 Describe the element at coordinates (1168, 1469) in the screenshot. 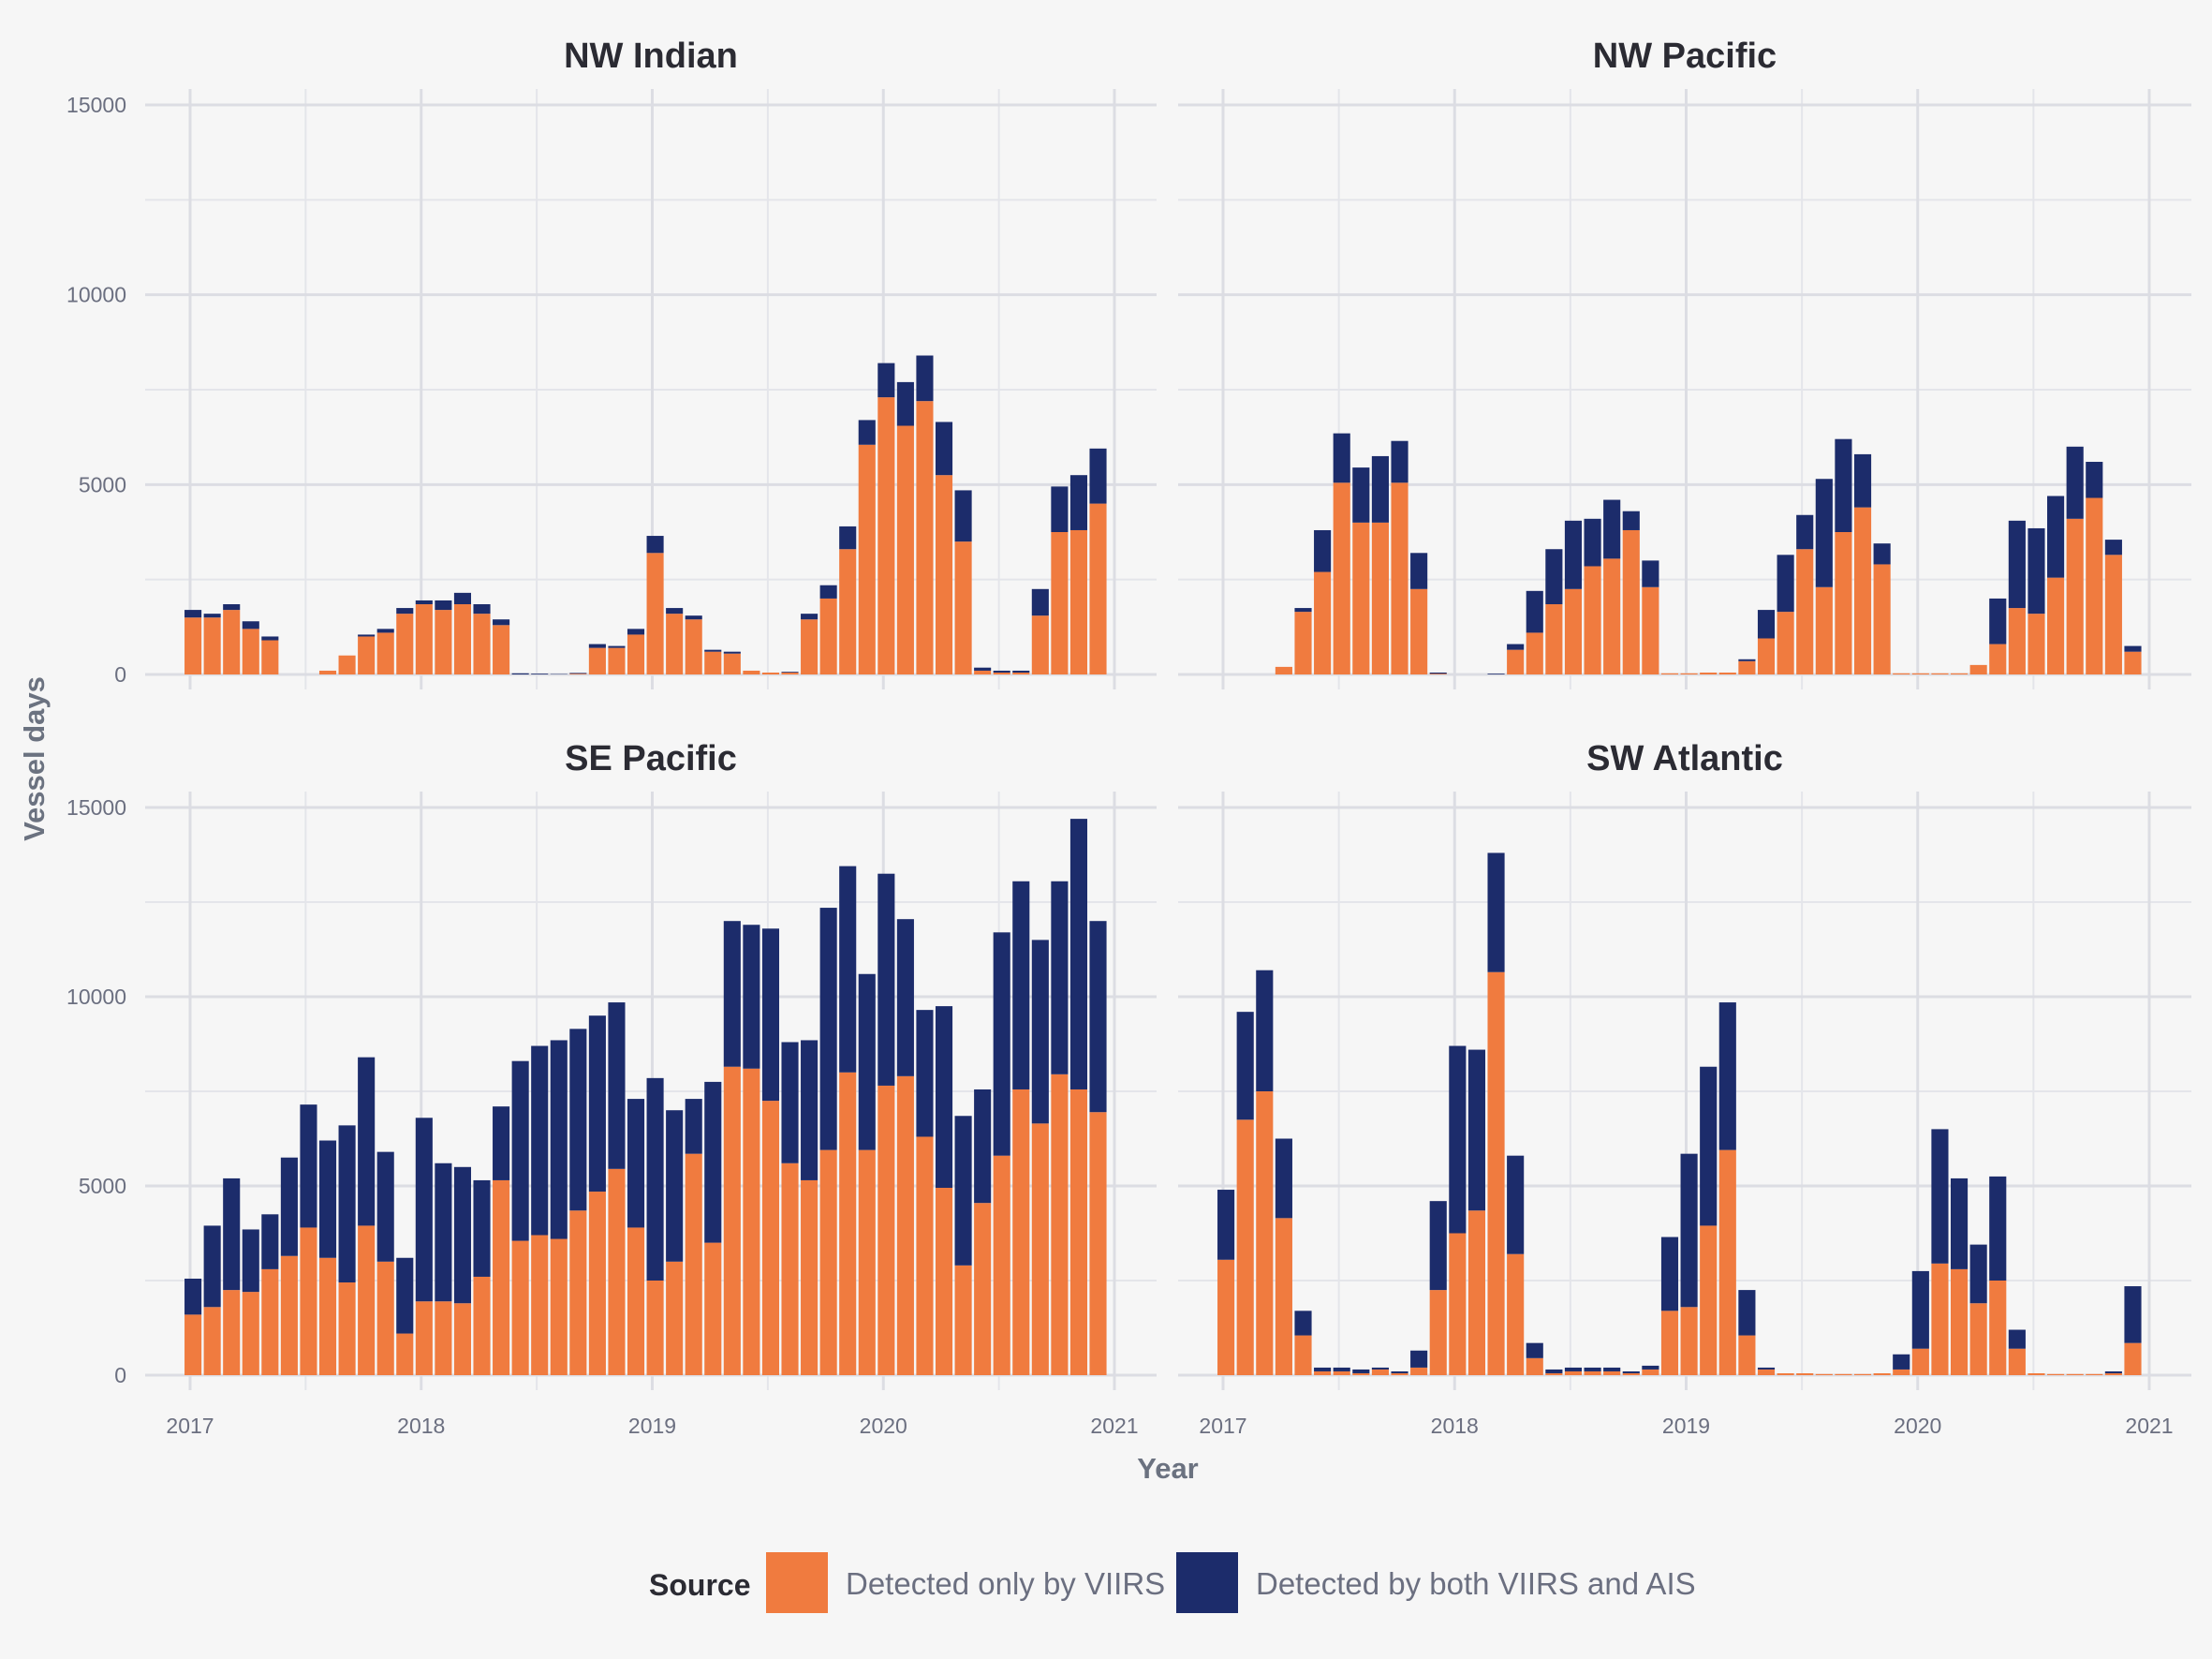

I see `x-axis-title: Year` at that location.